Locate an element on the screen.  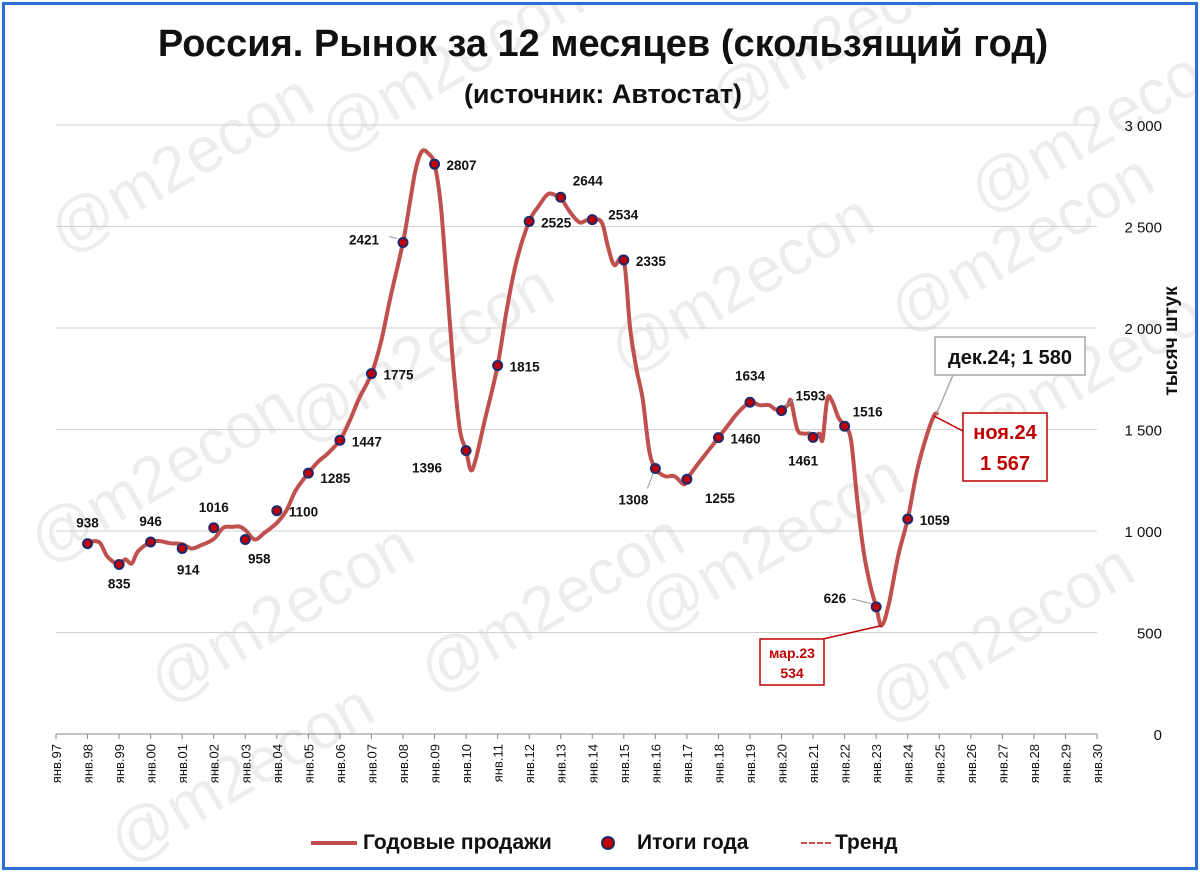
data-label: 1460 is located at coordinates (745, 439).